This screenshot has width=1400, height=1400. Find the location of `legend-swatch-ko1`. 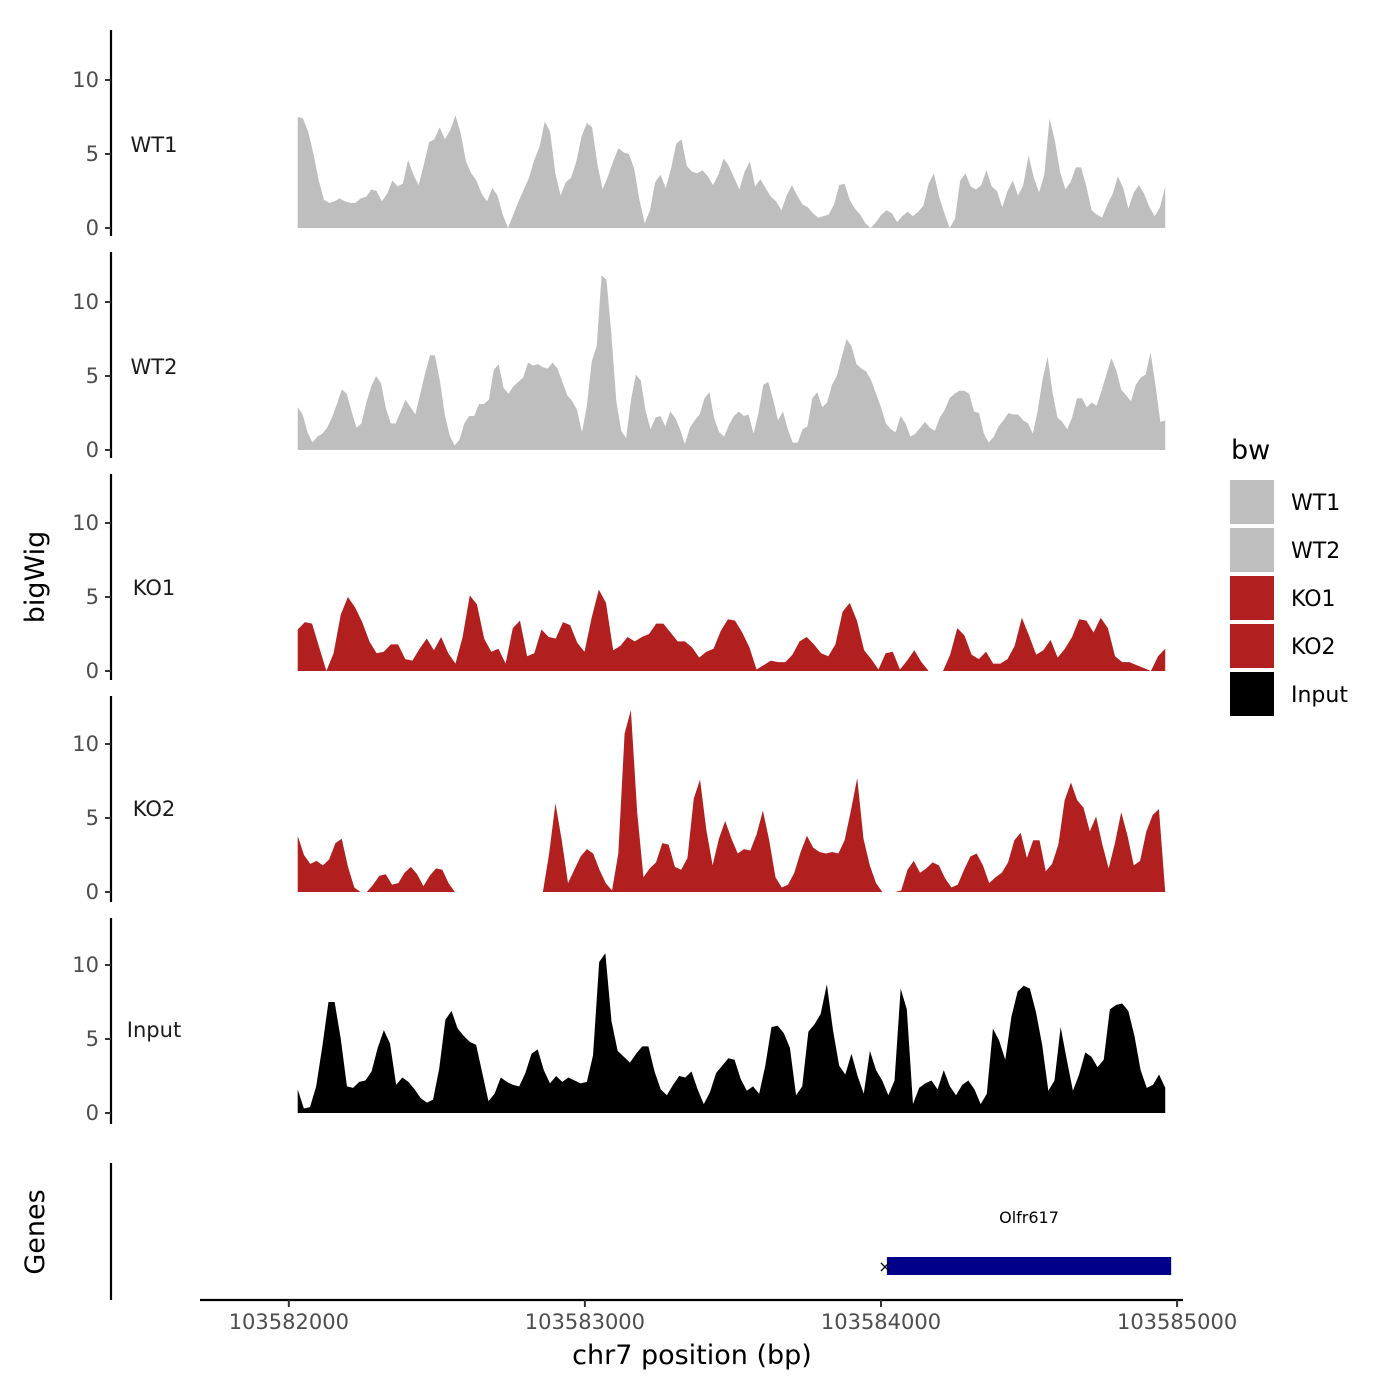

legend-swatch-ko1 is located at coordinates (1252, 598).